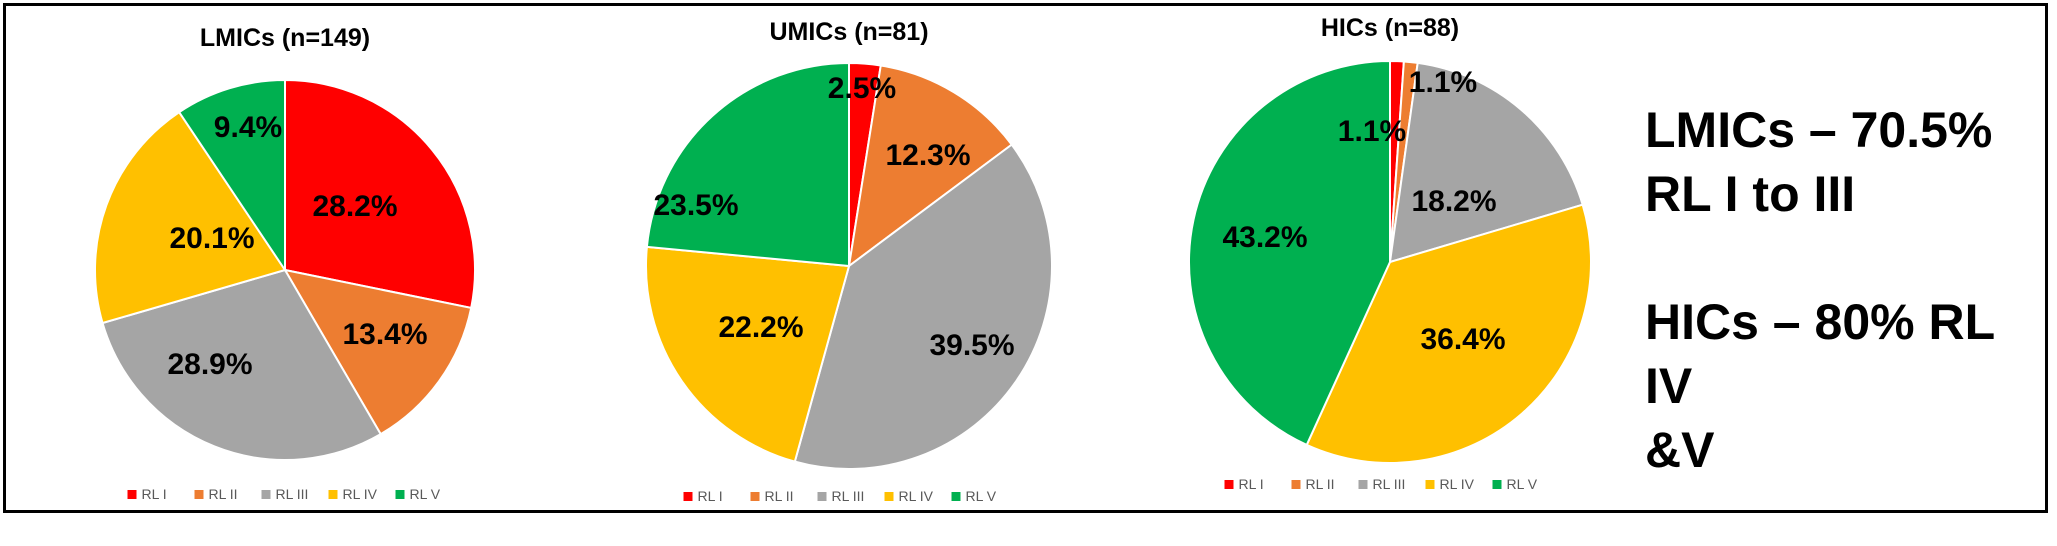 The height and width of the screenshot is (546, 2057). I want to click on data-label-rl-v: 23.5%, so click(695, 205).